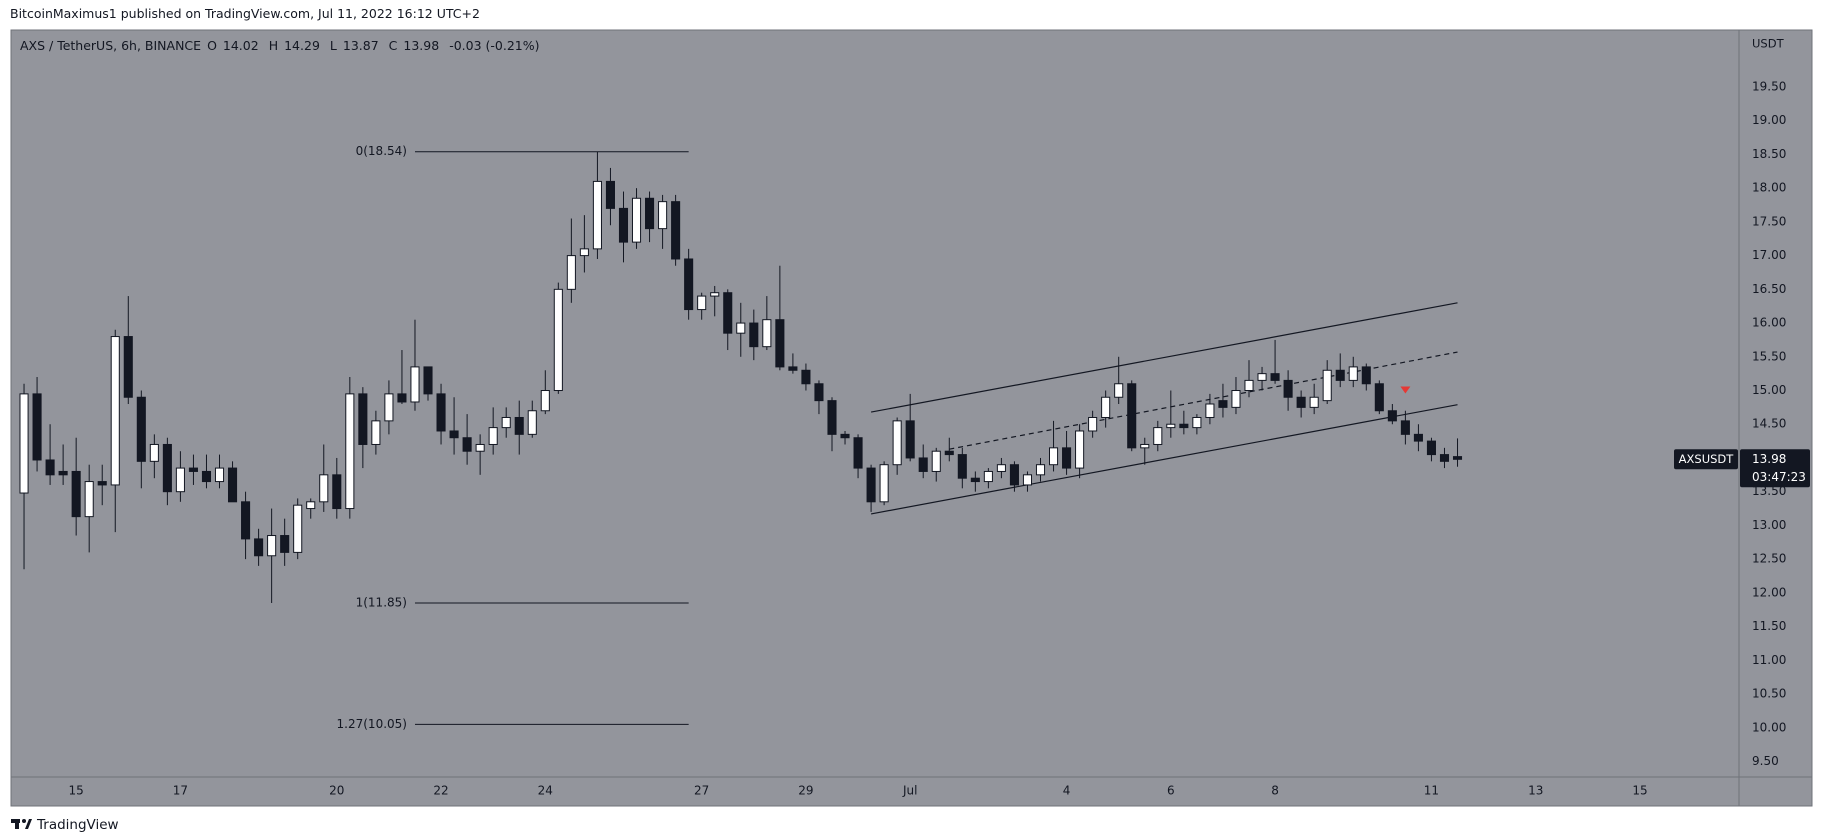 The height and width of the screenshot is (836, 1824). I want to click on price-axis-unit: USDT, so click(1768, 44).